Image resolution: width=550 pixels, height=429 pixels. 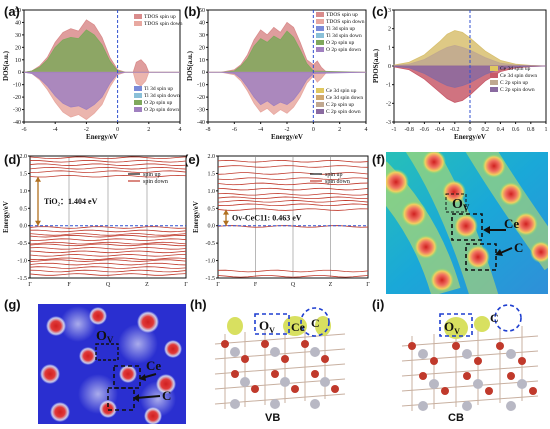 I want to click on ce-label-f: Ce, so click(x=511, y=223).